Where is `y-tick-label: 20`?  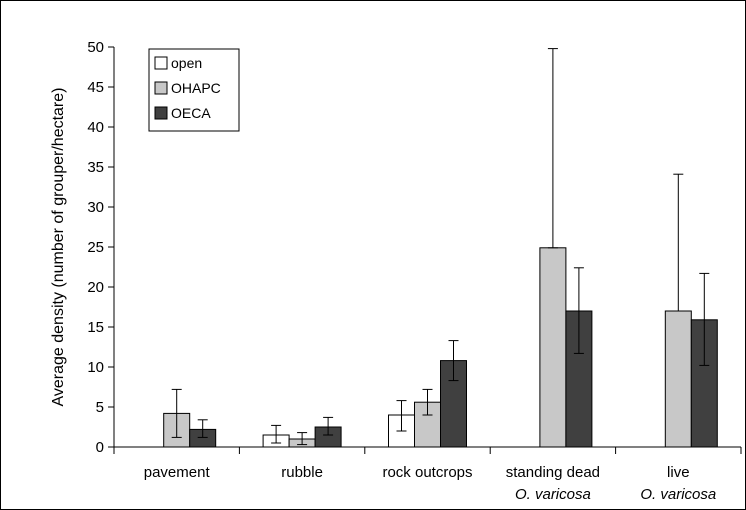
y-tick-label: 20 is located at coordinates (95, 287).